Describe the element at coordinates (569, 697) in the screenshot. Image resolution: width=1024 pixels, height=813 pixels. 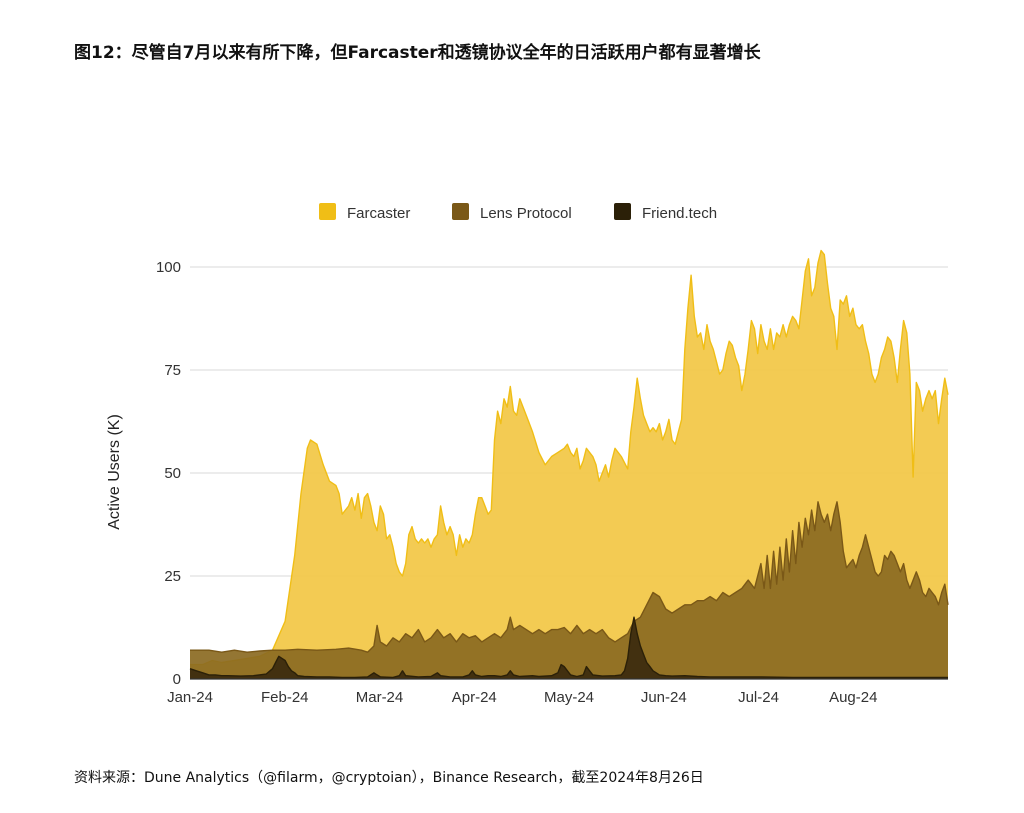
I see `x-tick-label: May-24` at that location.